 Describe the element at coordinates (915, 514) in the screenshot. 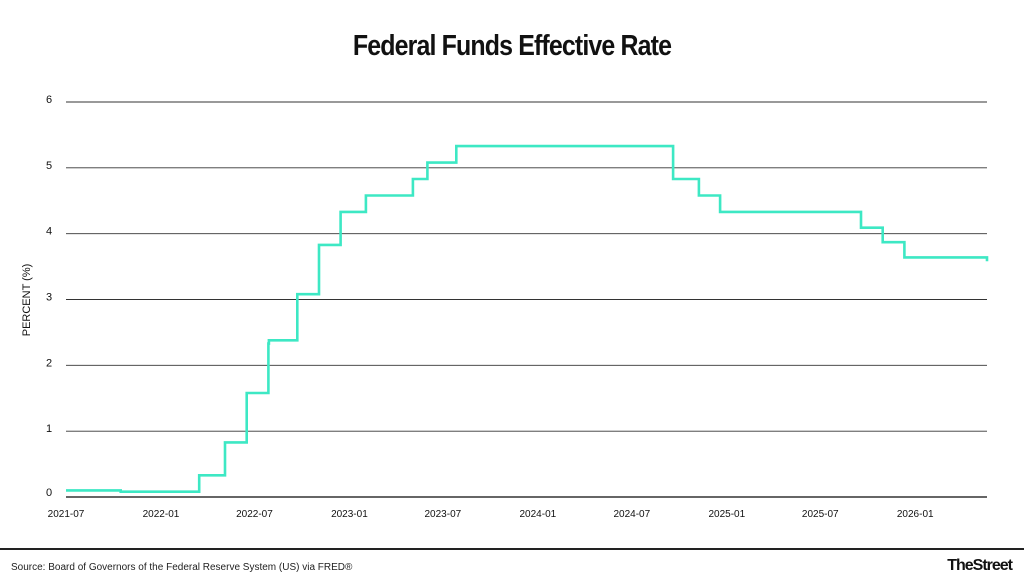

I see `x-tick-label: 2026-01` at that location.